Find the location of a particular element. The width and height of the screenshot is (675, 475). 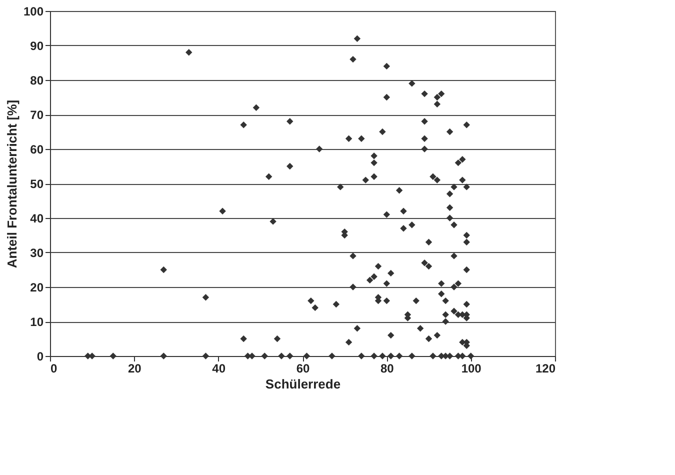

y-tick-label: 50 is located at coordinates (37, 184).